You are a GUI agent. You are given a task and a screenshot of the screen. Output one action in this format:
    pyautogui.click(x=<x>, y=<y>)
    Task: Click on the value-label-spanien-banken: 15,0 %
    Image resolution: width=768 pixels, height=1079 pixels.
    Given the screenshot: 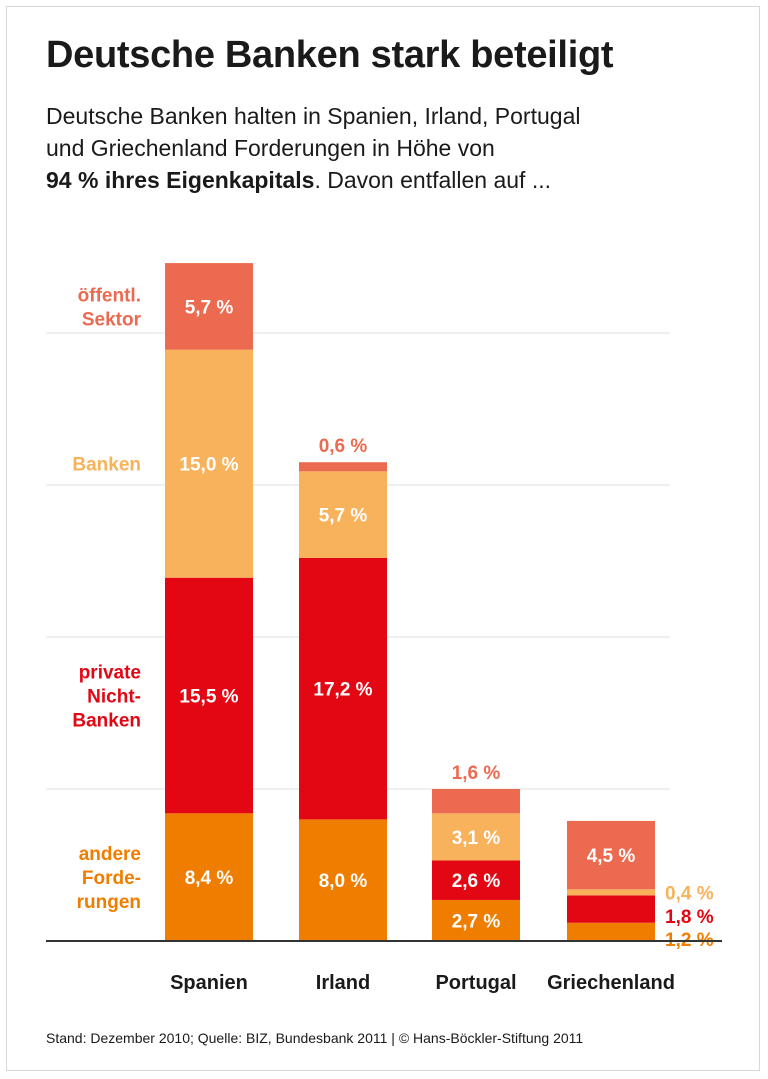 What is the action you would take?
    pyautogui.click(x=208, y=465)
    